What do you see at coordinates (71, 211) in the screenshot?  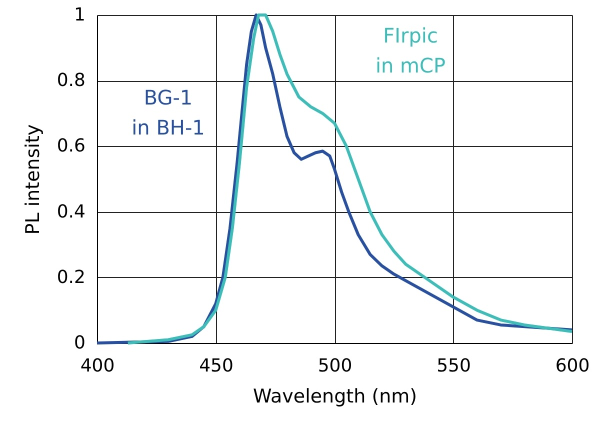 I see `y-tick-label: 0.4` at bounding box center [71, 211].